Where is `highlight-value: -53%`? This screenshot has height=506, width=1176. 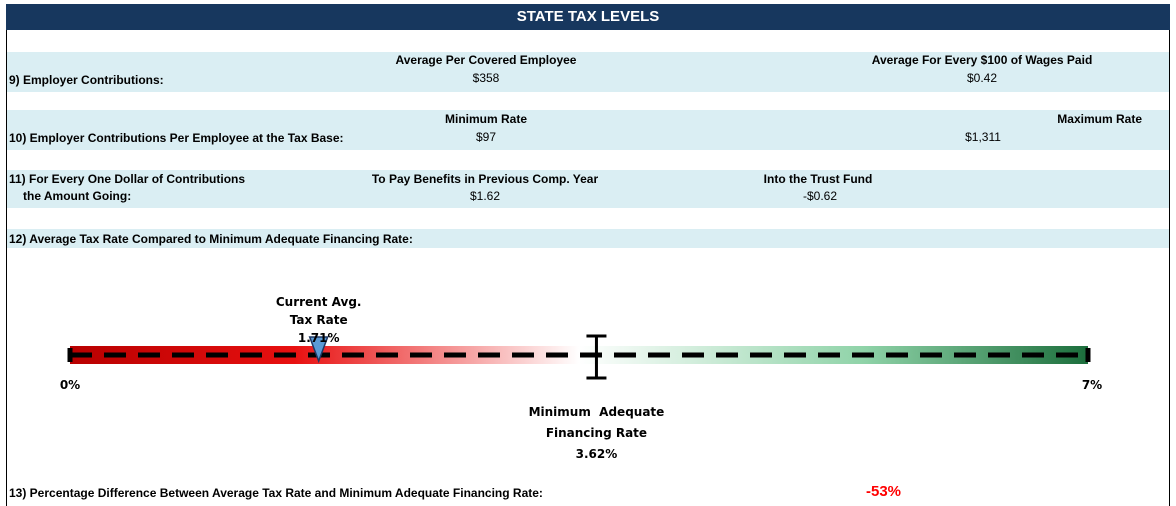
highlight-value: -53% is located at coordinates (884, 491).